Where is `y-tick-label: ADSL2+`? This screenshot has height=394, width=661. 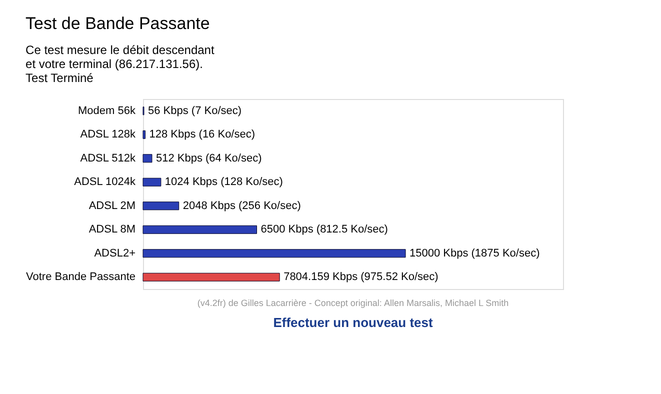 y-tick-label: ADSL2+ is located at coordinates (115, 253).